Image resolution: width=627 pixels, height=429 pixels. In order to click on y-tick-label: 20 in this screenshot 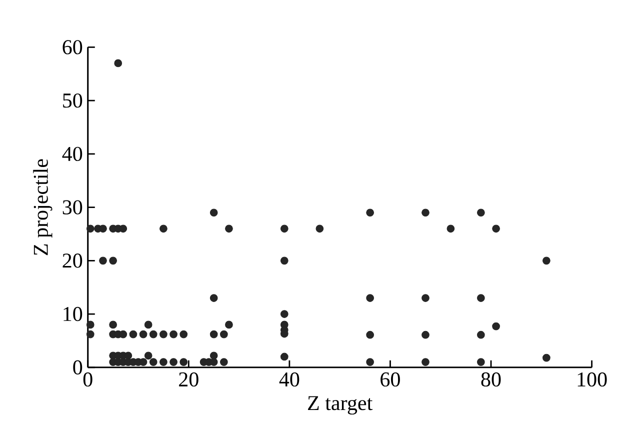, I will do `click(72, 260)`.